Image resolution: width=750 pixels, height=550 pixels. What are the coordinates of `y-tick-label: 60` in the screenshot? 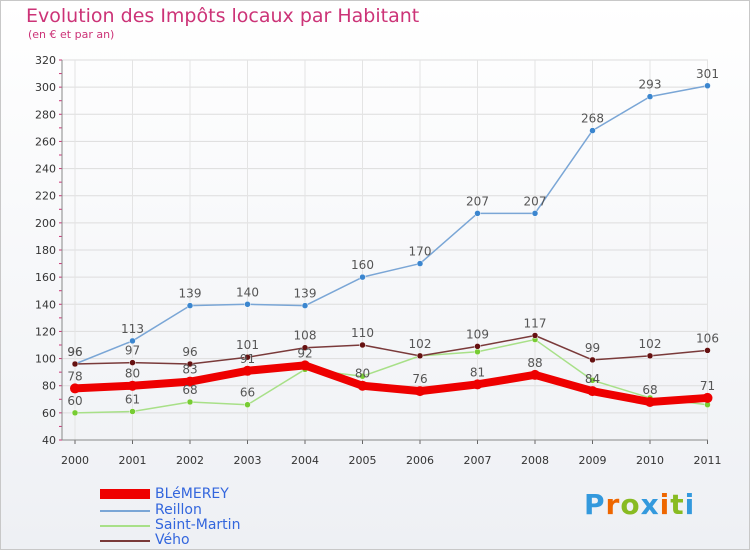 It's located at (49, 413).